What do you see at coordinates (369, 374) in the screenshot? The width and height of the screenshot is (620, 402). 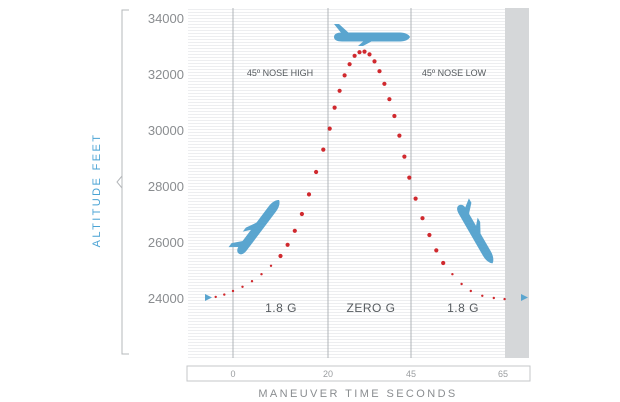 I see `x-axis-ticks: 0 20 45 65` at bounding box center [369, 374].